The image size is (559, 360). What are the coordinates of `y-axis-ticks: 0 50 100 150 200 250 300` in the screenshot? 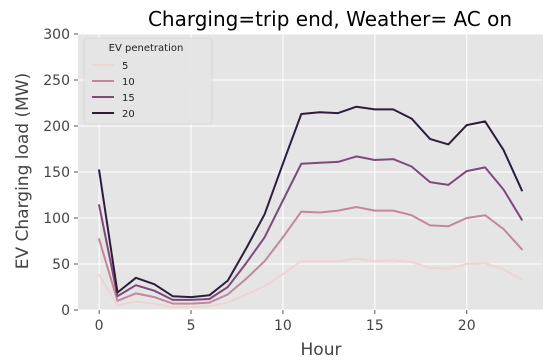 It's located at (60, 173).